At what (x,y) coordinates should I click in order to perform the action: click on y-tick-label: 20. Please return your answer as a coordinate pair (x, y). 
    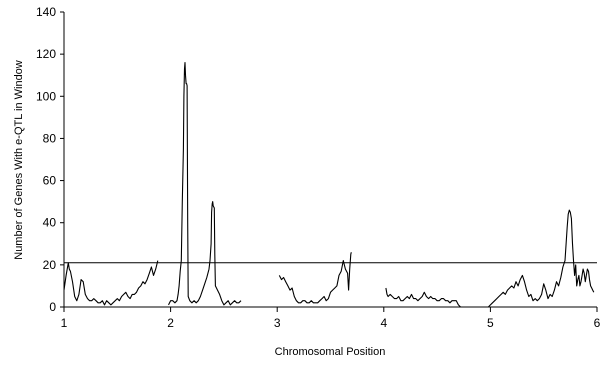
    Looking at the image, I should click on (50, 265).